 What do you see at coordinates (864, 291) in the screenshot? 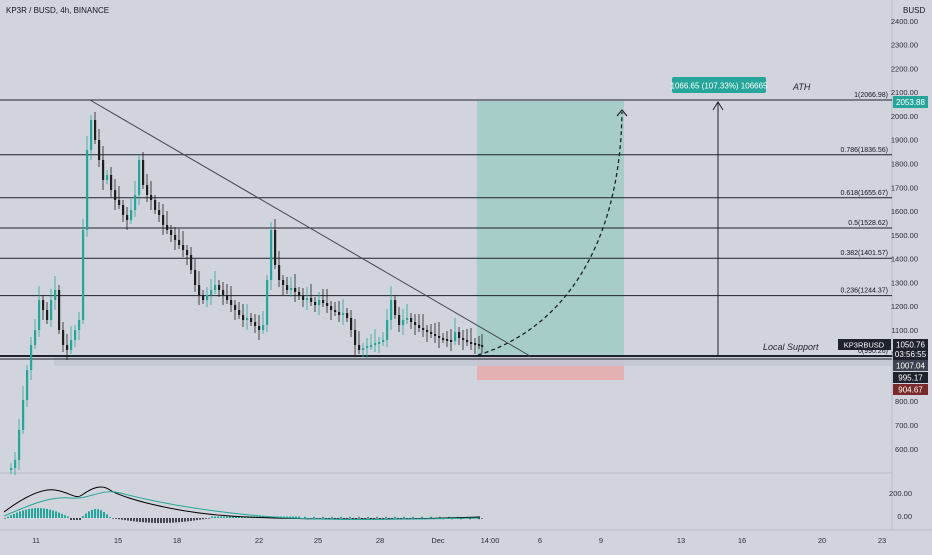
I see `fib-label: 0.236(1244.37)` at bounding box center [864, 291].